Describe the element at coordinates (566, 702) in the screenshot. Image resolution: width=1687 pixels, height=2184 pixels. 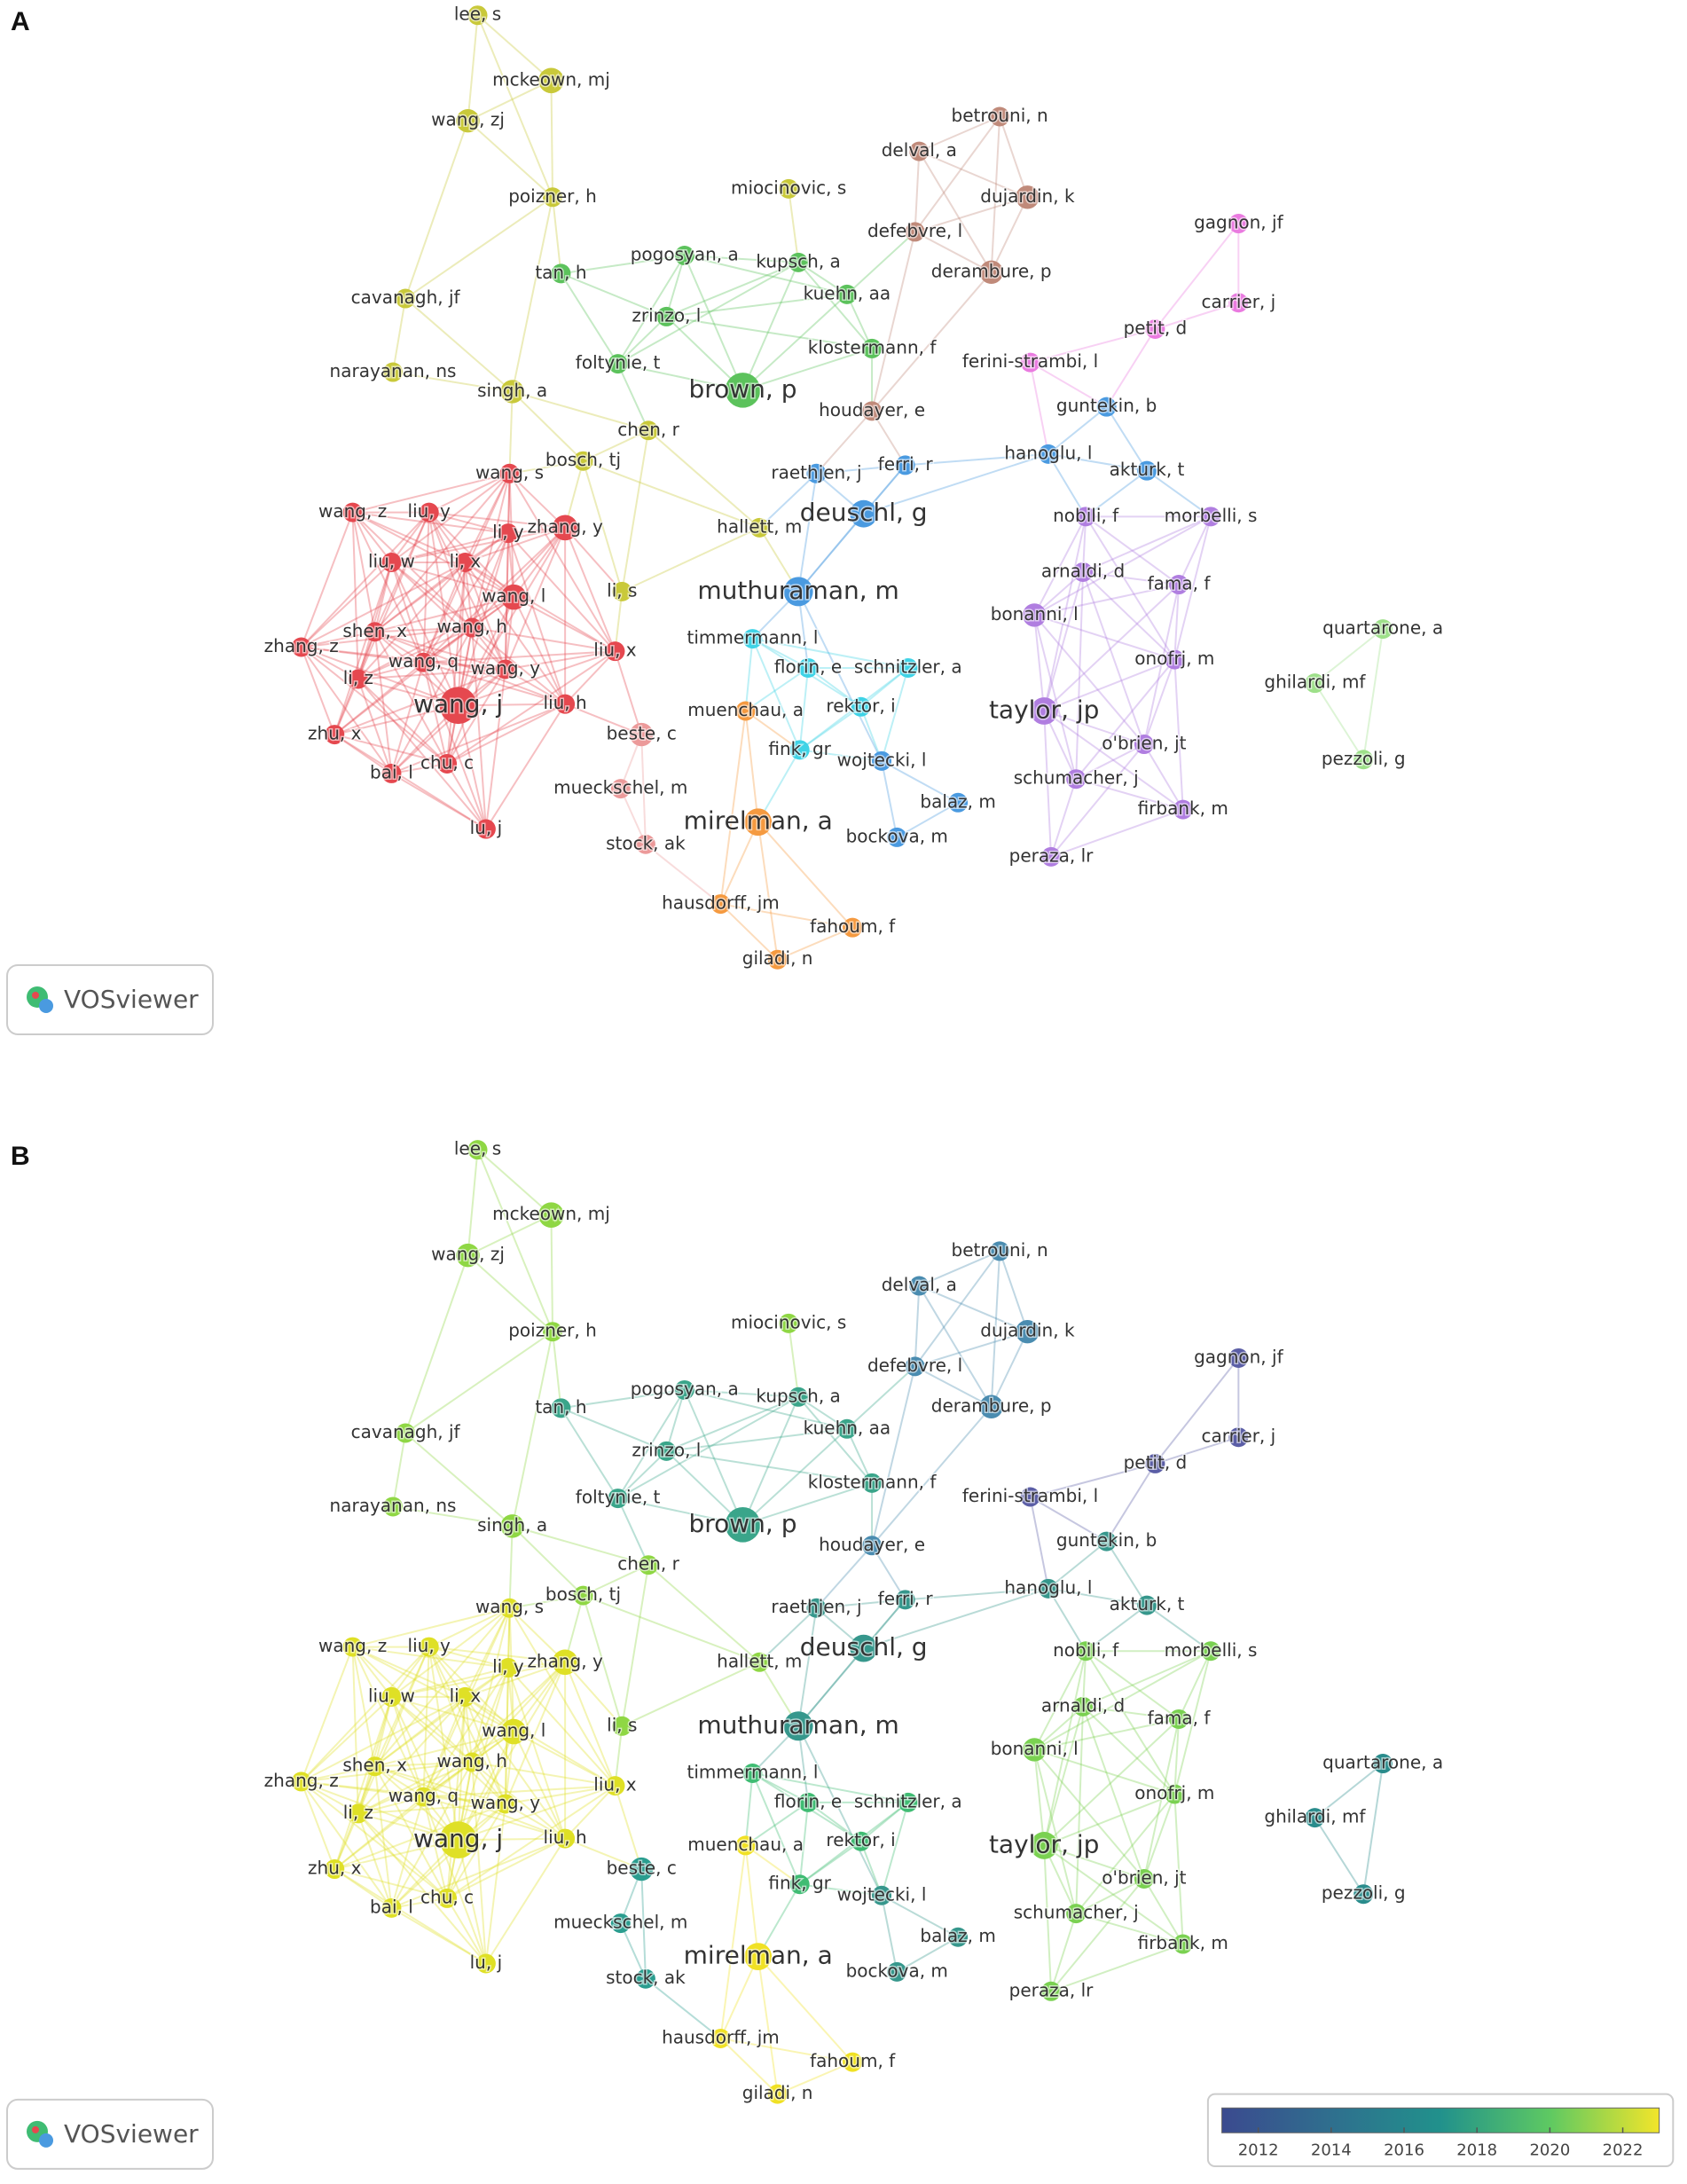
I see `node-label: liu, h` at that location.